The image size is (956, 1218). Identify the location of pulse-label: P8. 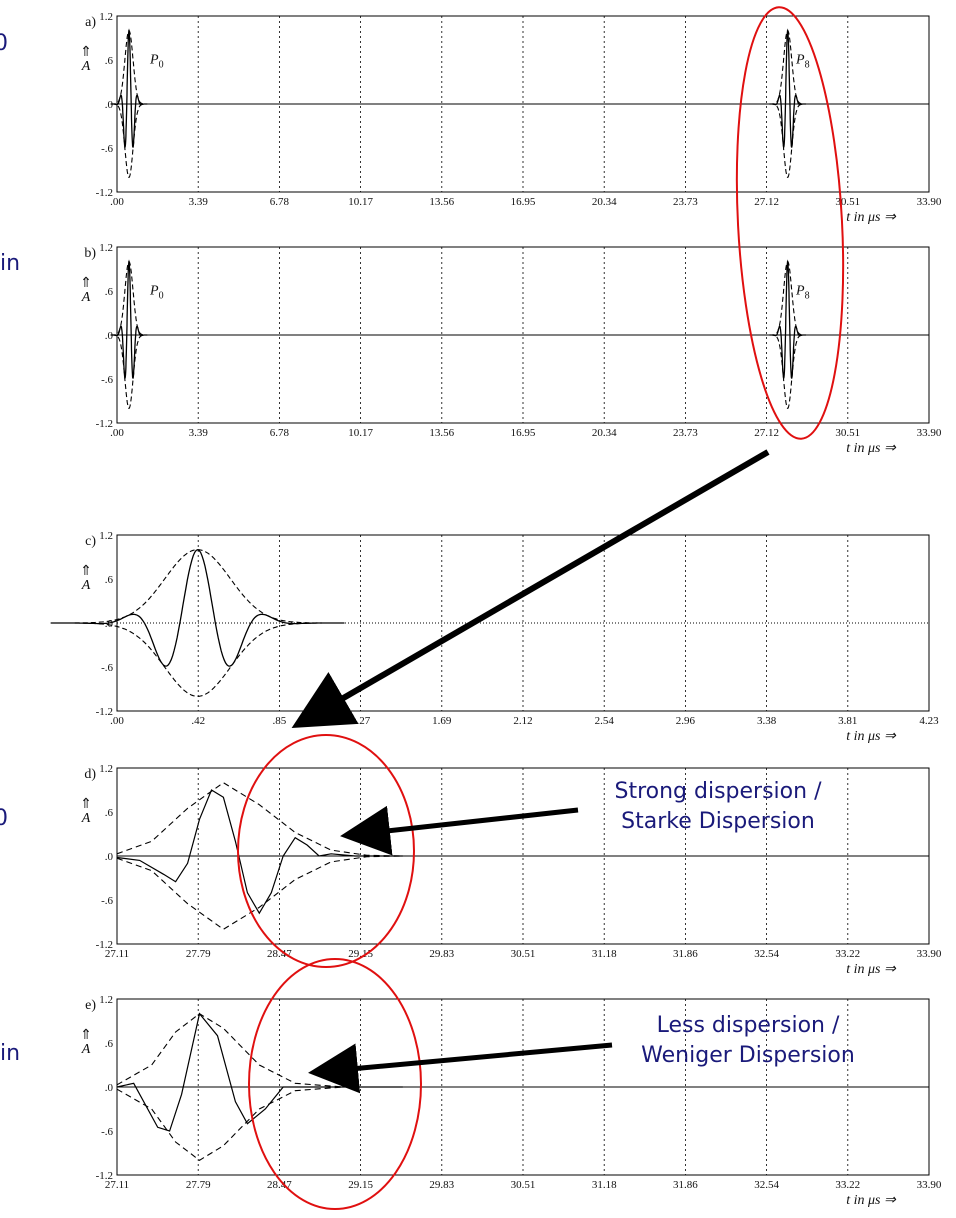
(802, 293).